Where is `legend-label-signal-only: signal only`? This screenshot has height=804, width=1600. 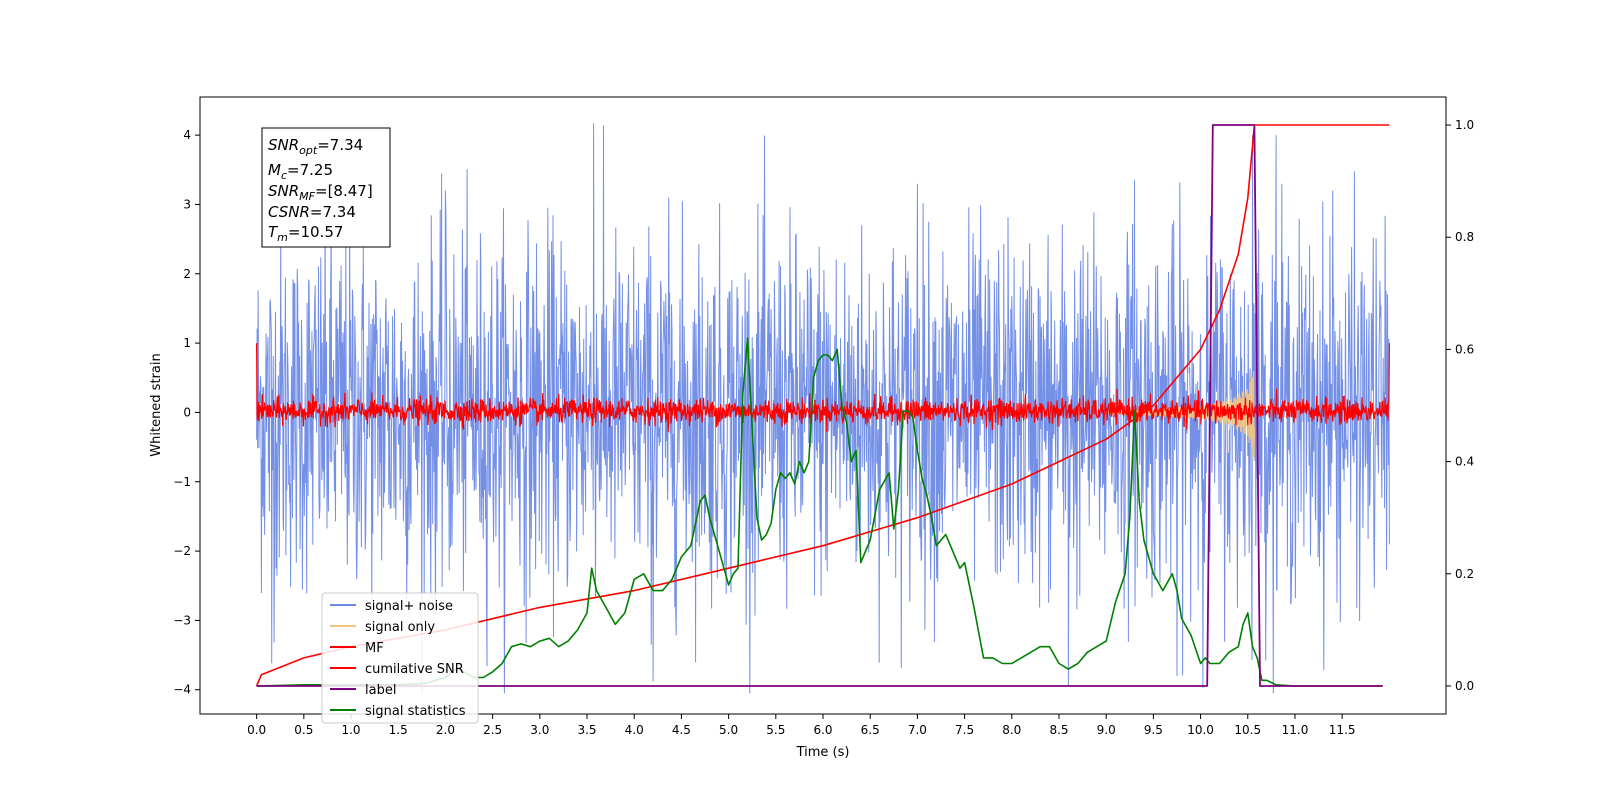
legend-label-signal-only: signal only is located at coordinates (400, 627).